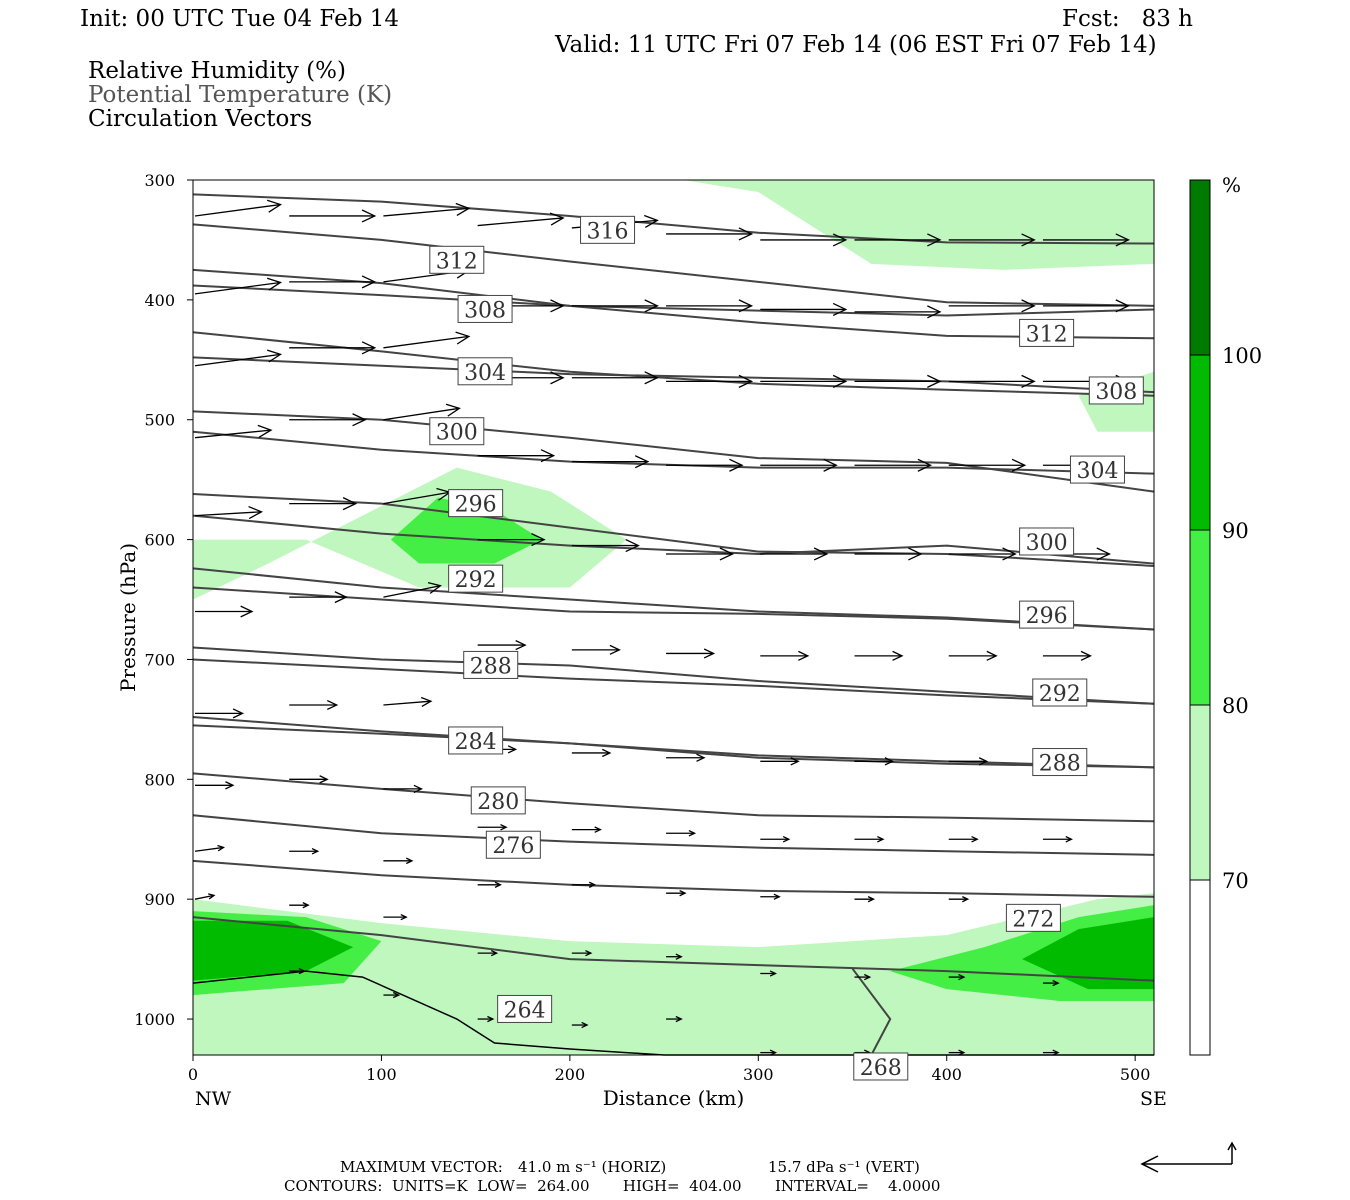 The width and height of the screenshot is (1350, 1200). Describe the element at coordinates (193, 1074) in the screenshot. I see `x-tick-label-0: 0` at that location.